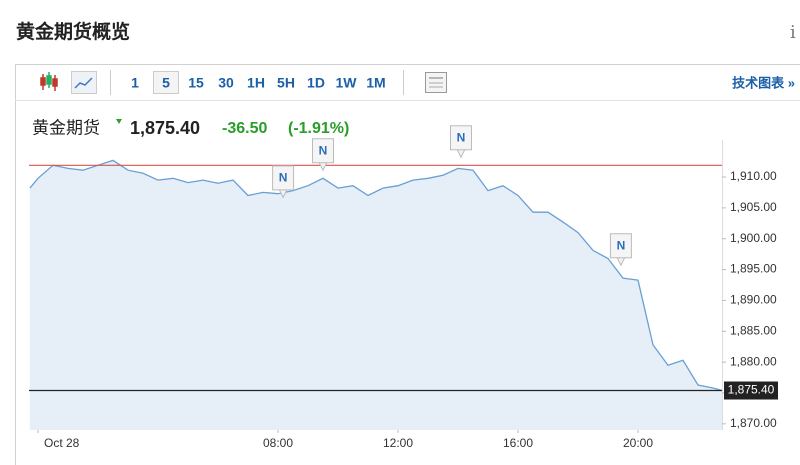 This screenshot has height=465, width=800. What do you see at coordinates (638, 443) in the screenshot?
I see `x-tick-label: 20:00` at bounding box center [638, 443].